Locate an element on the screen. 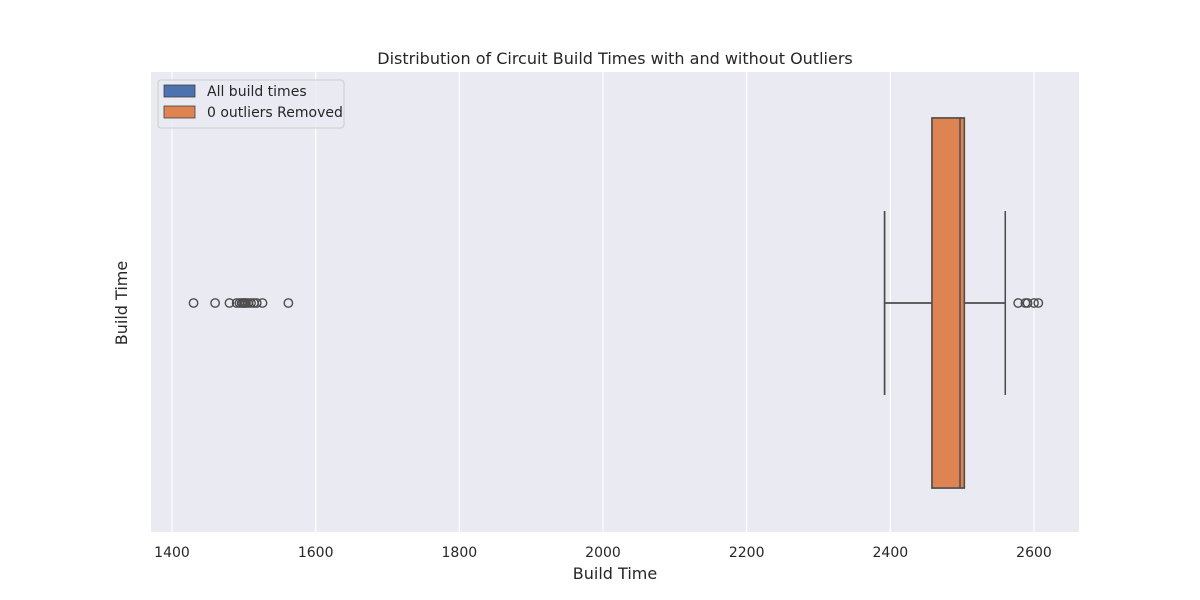 This screenshot has height=600, width=1200. y-axis-label: Build Time is located at coordinates (121, 303).